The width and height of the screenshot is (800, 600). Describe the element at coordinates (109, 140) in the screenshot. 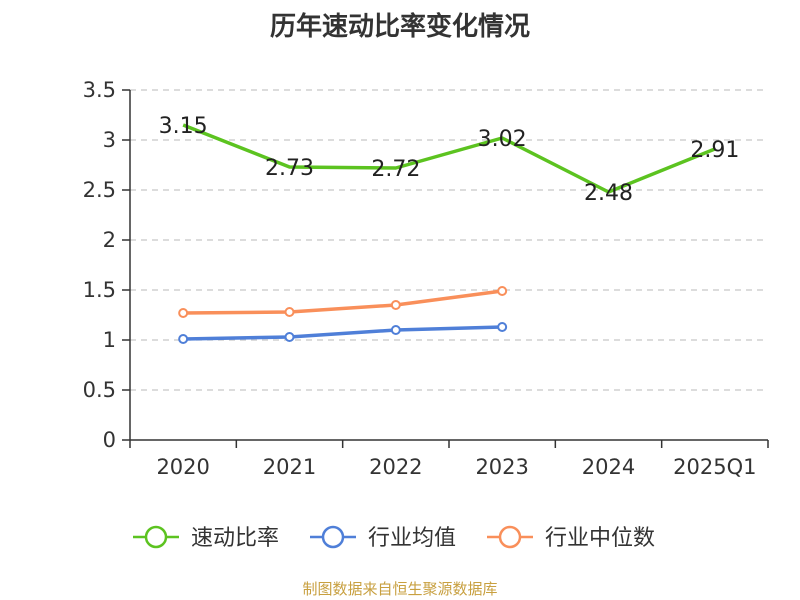

I see `y-tick-label: 3` at that location.